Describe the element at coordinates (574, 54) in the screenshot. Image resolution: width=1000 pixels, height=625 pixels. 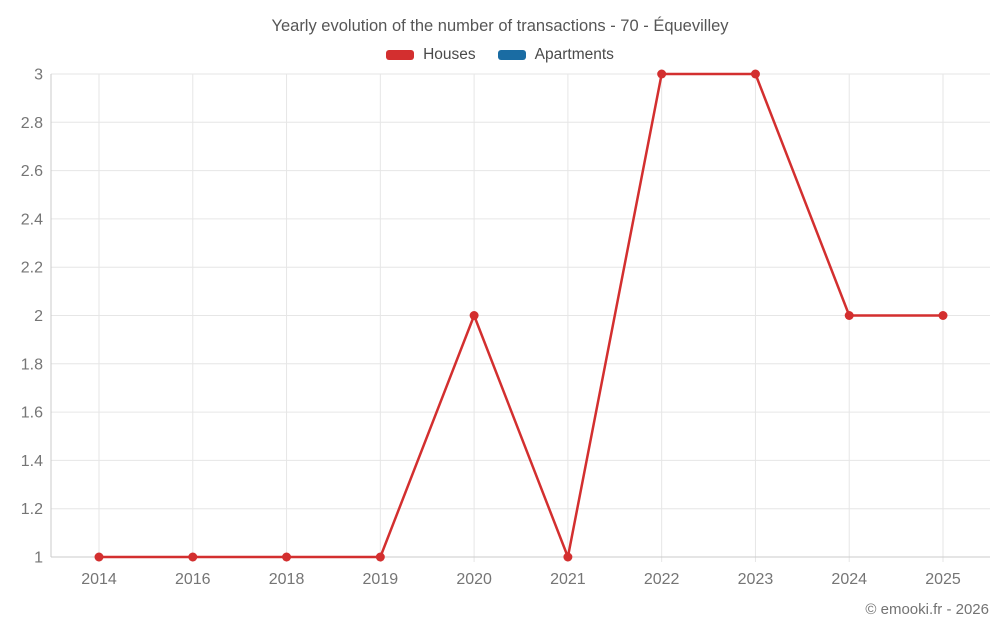
I see `legend-label-apartments: Apartments` at that location.